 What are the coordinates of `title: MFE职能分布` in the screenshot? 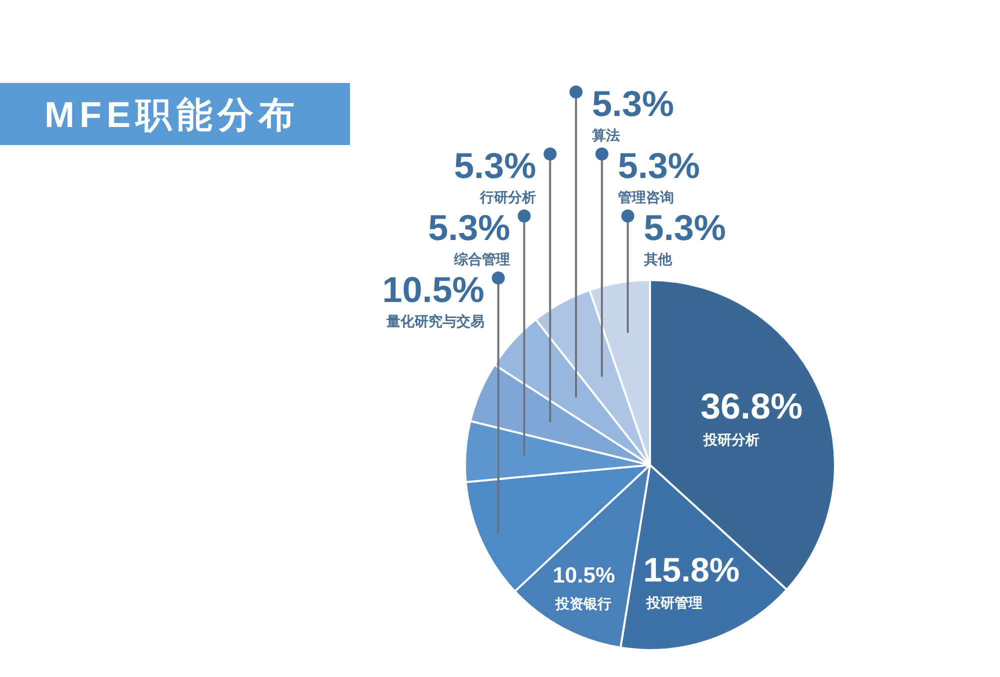 It's located at (175, 114).